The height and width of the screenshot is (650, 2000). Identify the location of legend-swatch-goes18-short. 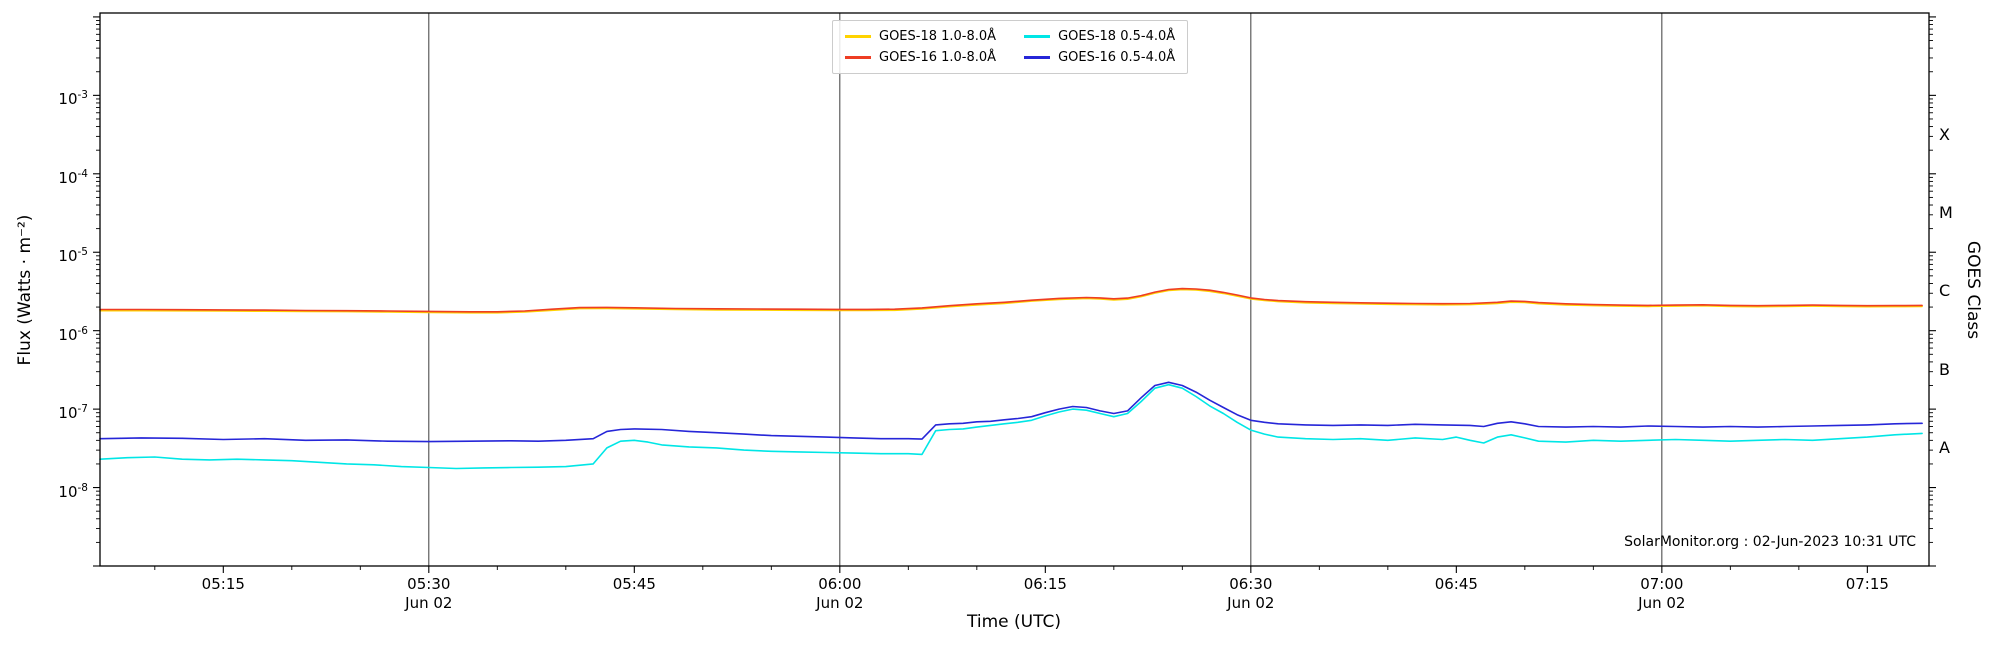
(1037, 36).